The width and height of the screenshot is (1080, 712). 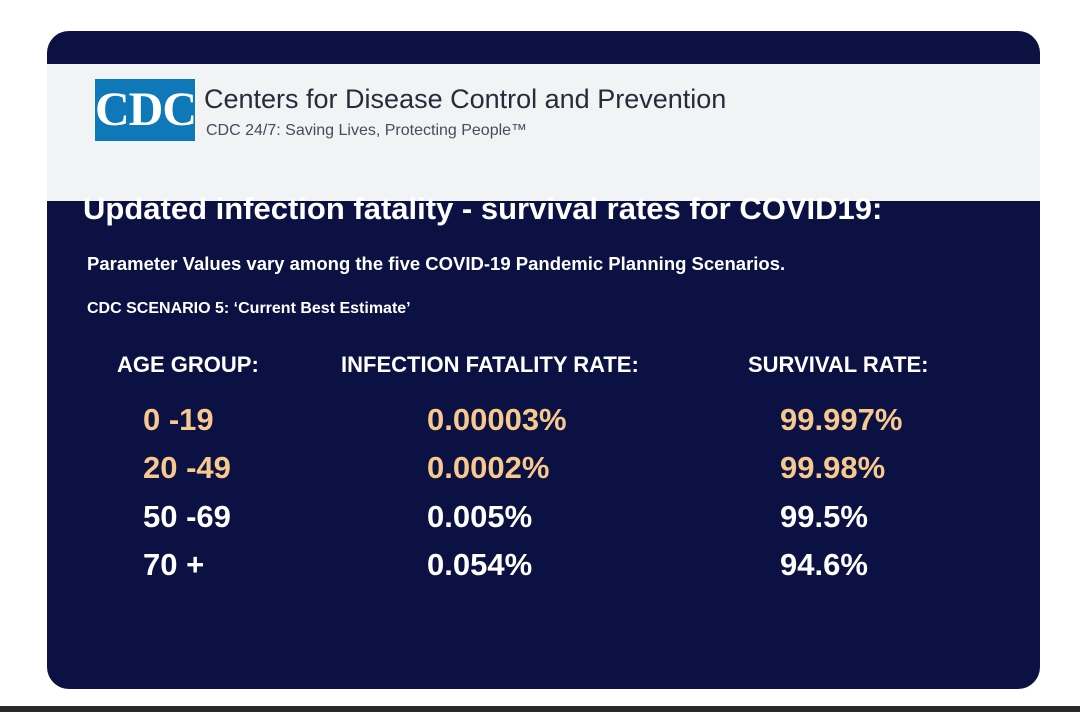 I want to click on row-3-survival: 94.6%, so click(x=824, y=564).